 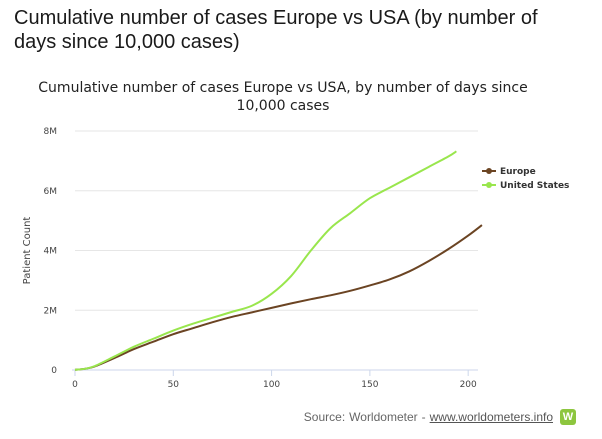 I want to click on y-tick-label: 8M, so click(x=51, y=132).